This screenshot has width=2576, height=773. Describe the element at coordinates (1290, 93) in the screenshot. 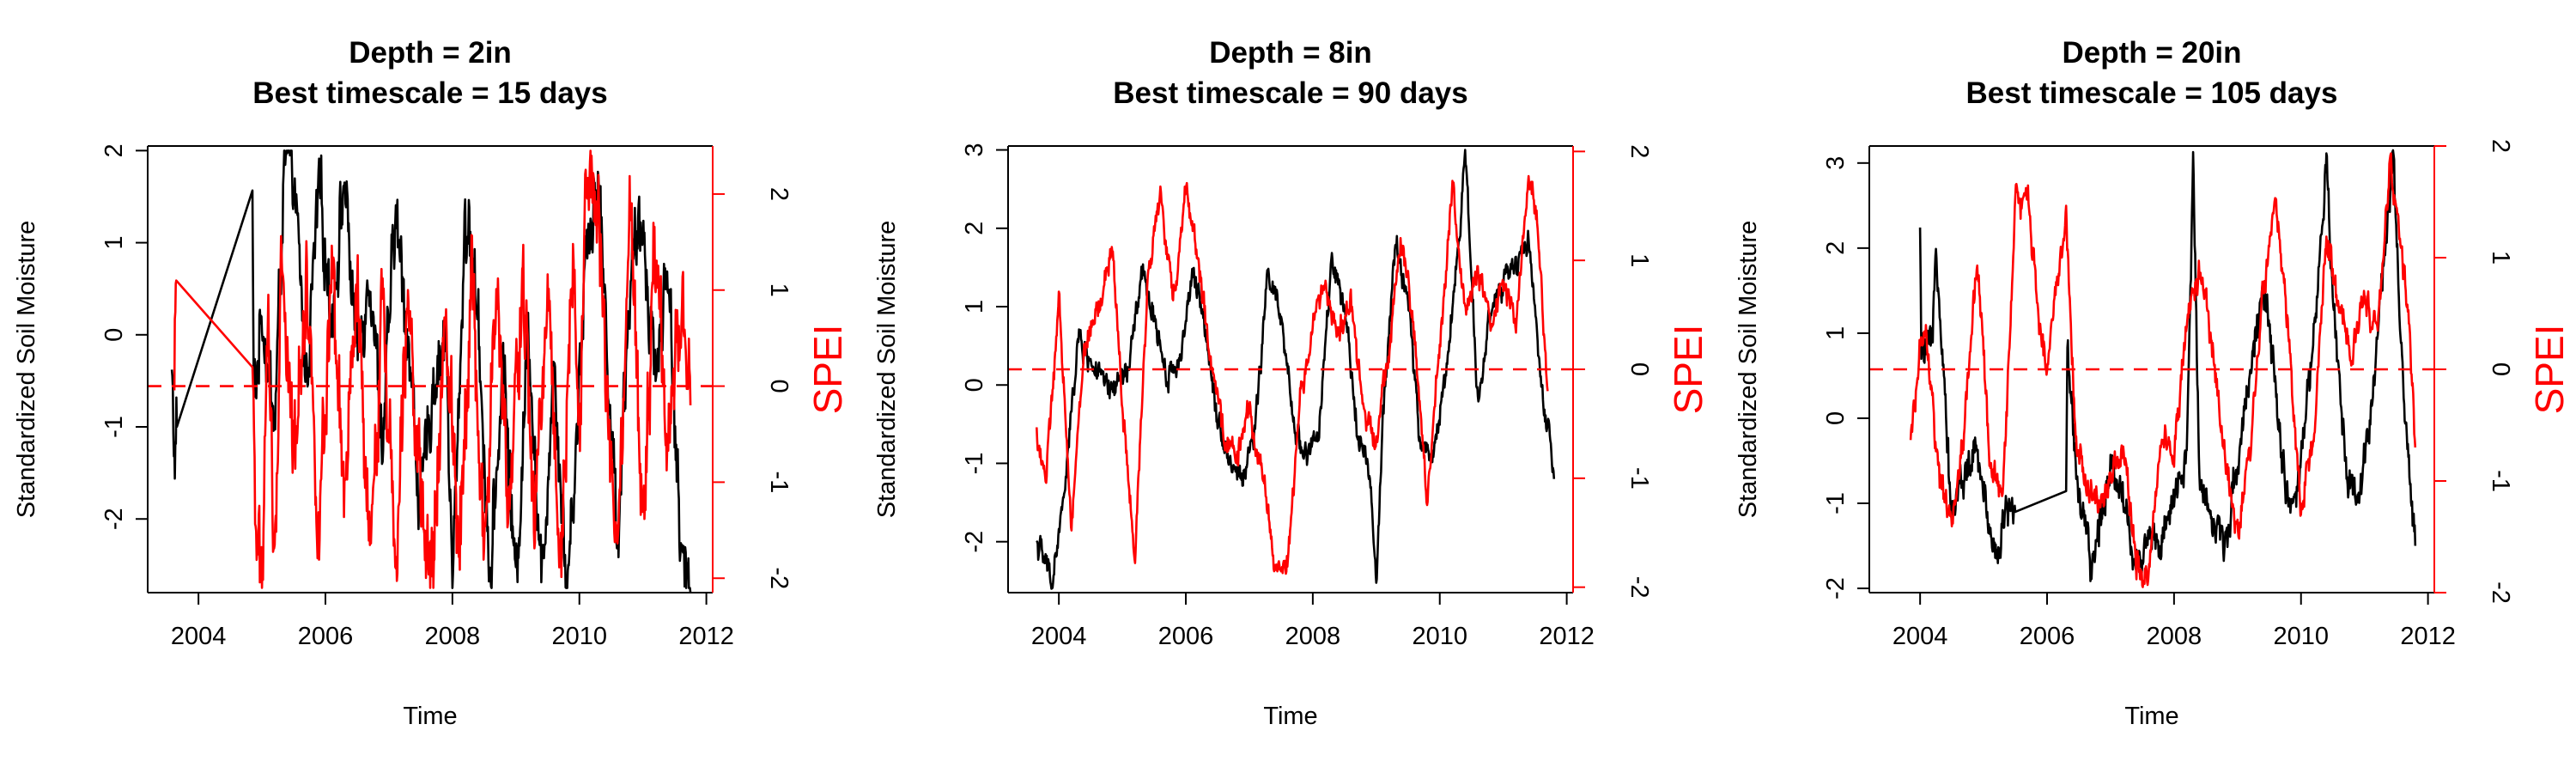

I see `chart-subtitle: Best timescale = 90 days` at that location.